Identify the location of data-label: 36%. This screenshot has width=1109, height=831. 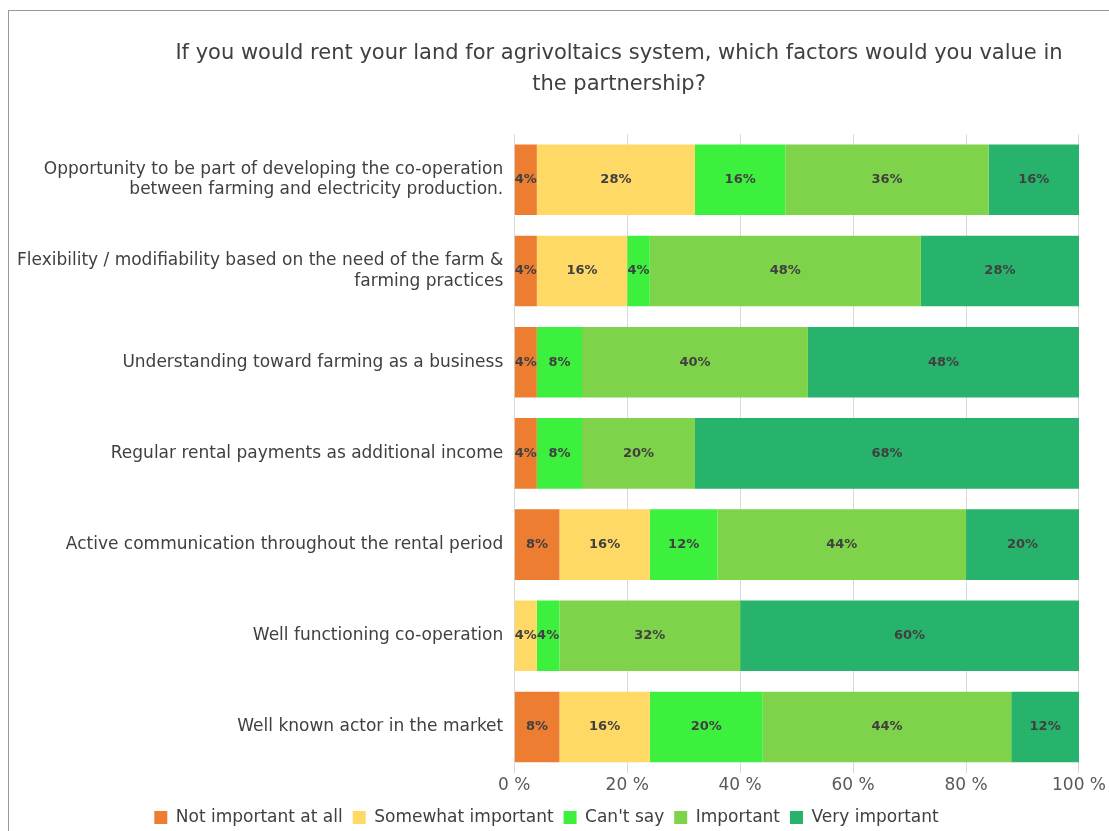
(887, 179).